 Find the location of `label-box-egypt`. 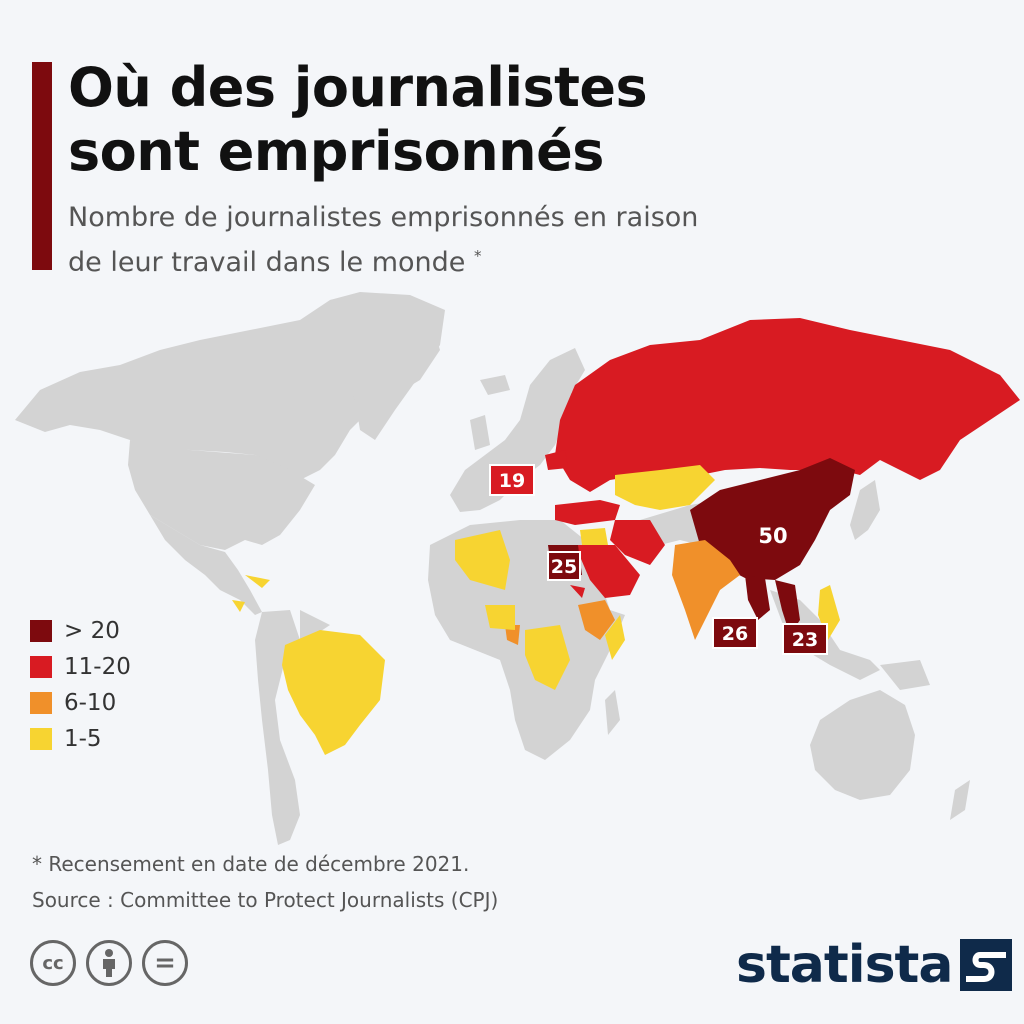

label-box-egypt is located at coordinates (564, 566).